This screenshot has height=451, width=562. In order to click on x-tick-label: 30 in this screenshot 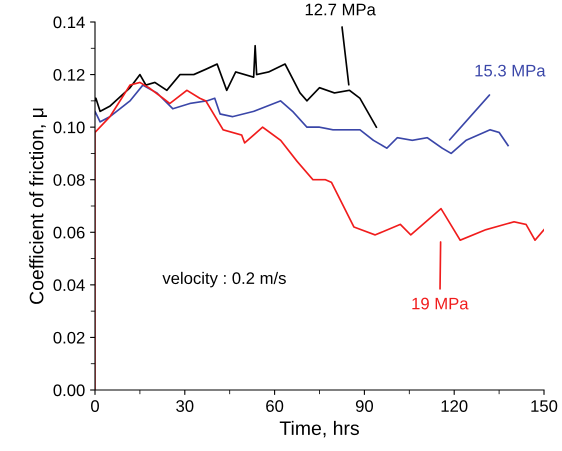, I will do `click(185, 406)`.